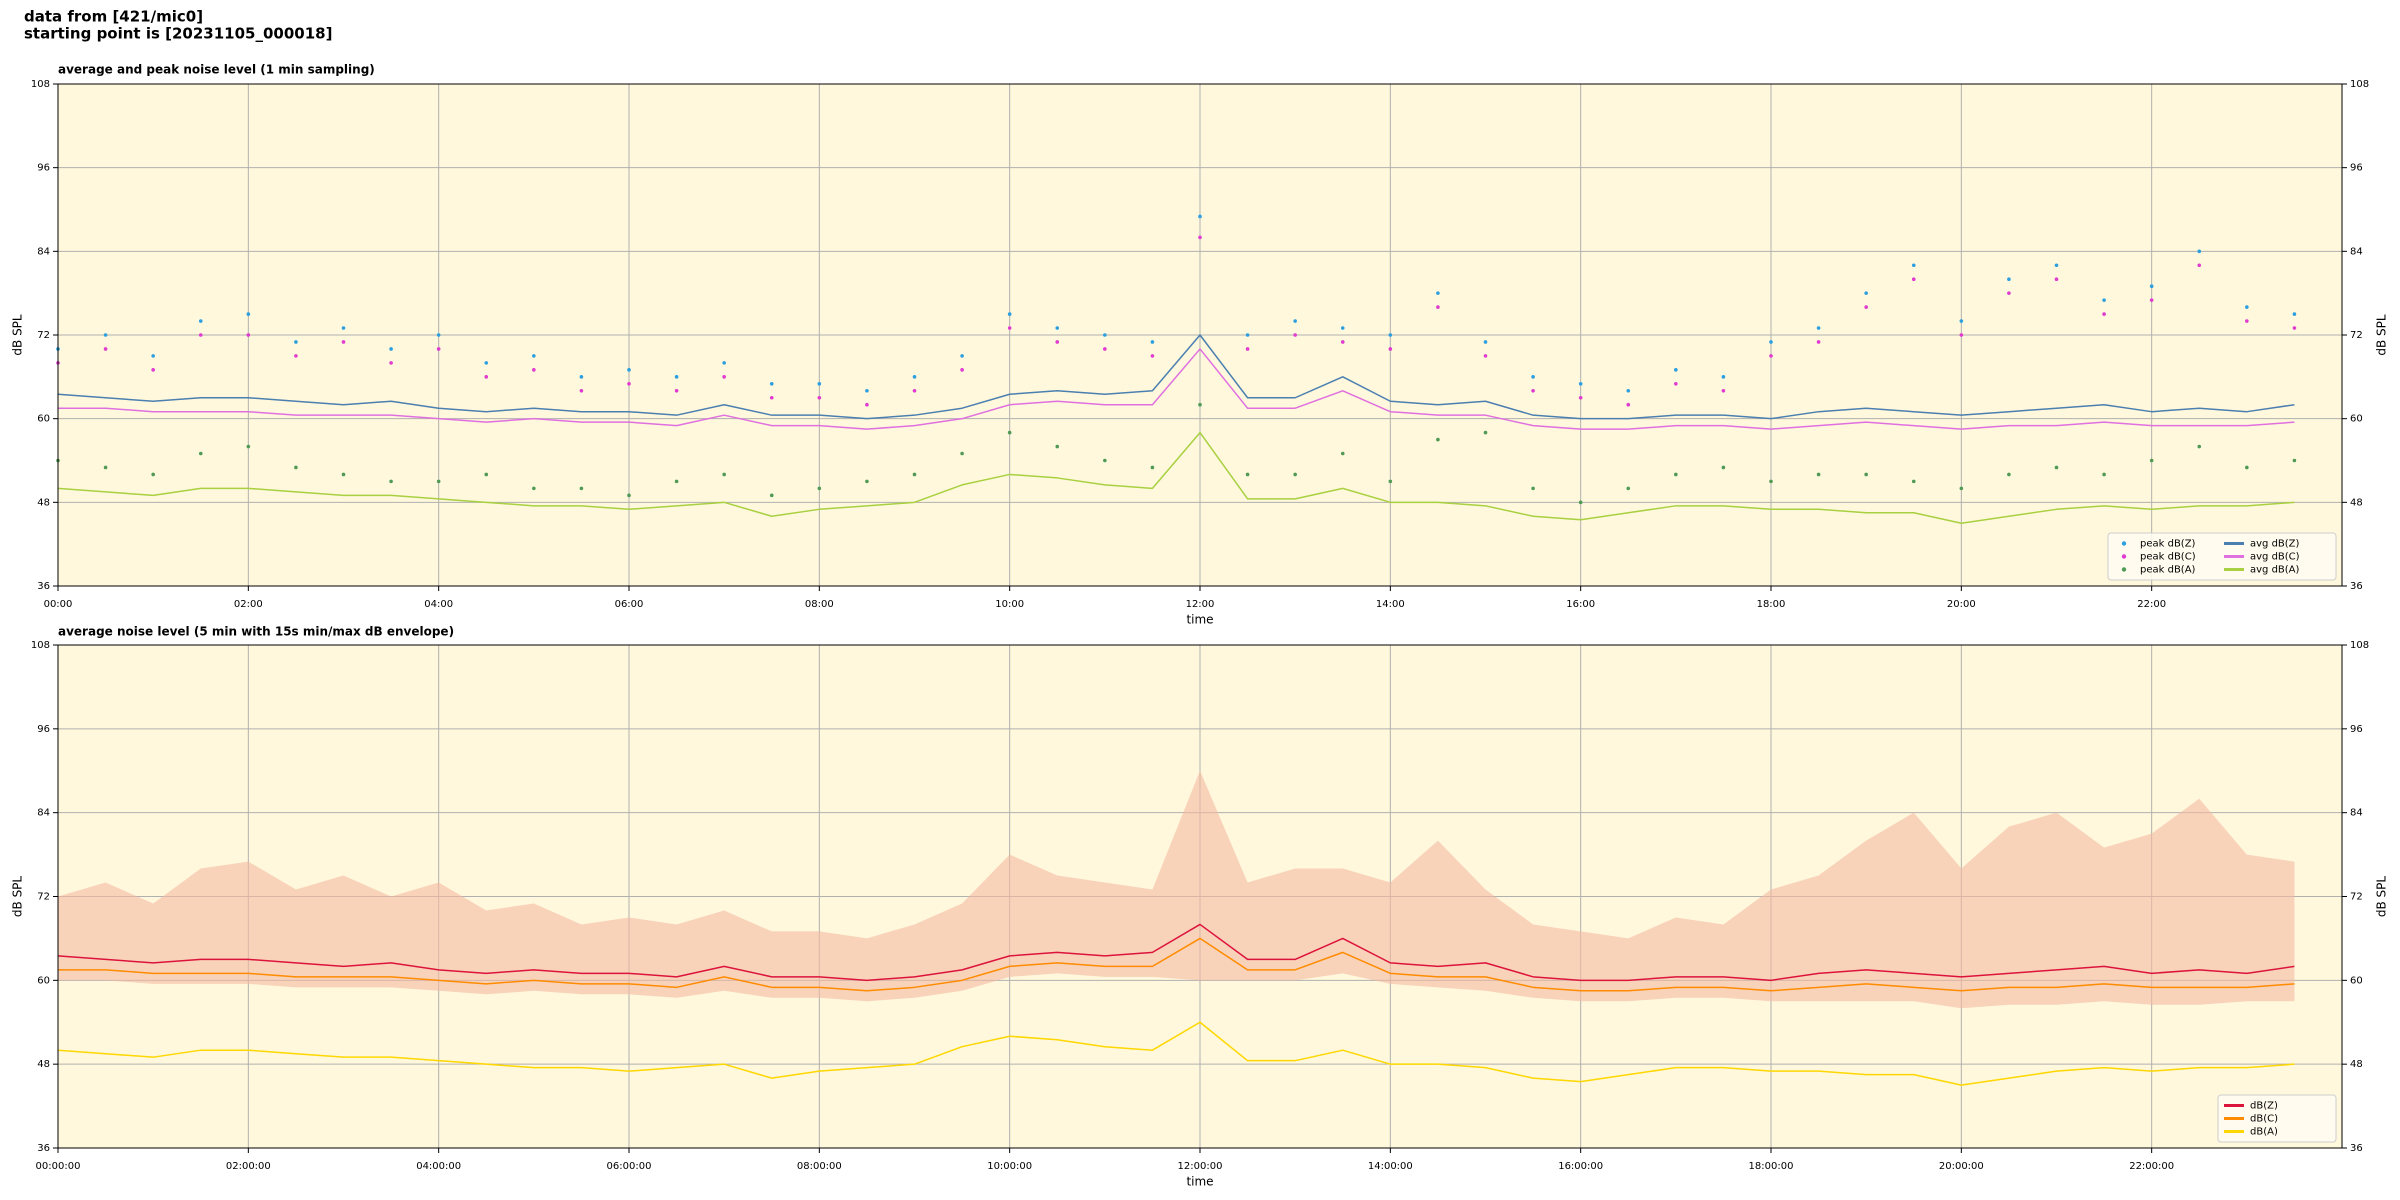 The image size is (2400, 1200). I want to click on y2-tick-label: 72, so click(2356, 897).